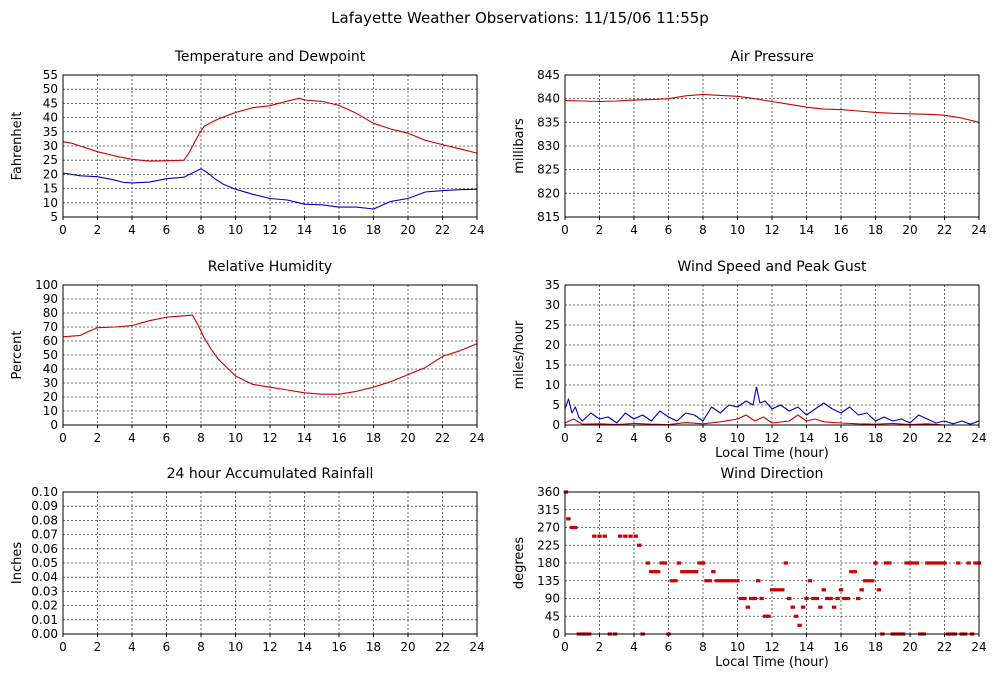 This screenshot has width=1000, height=680. What do you see at coordinates (44, 563) in the screenshot?
I see `y-tick-label: 0.05` at bounding box center [44, 563].